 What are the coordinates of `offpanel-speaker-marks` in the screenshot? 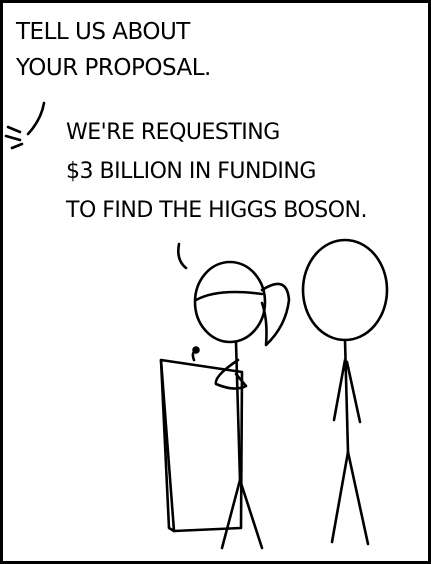 It's located at (25, 125).